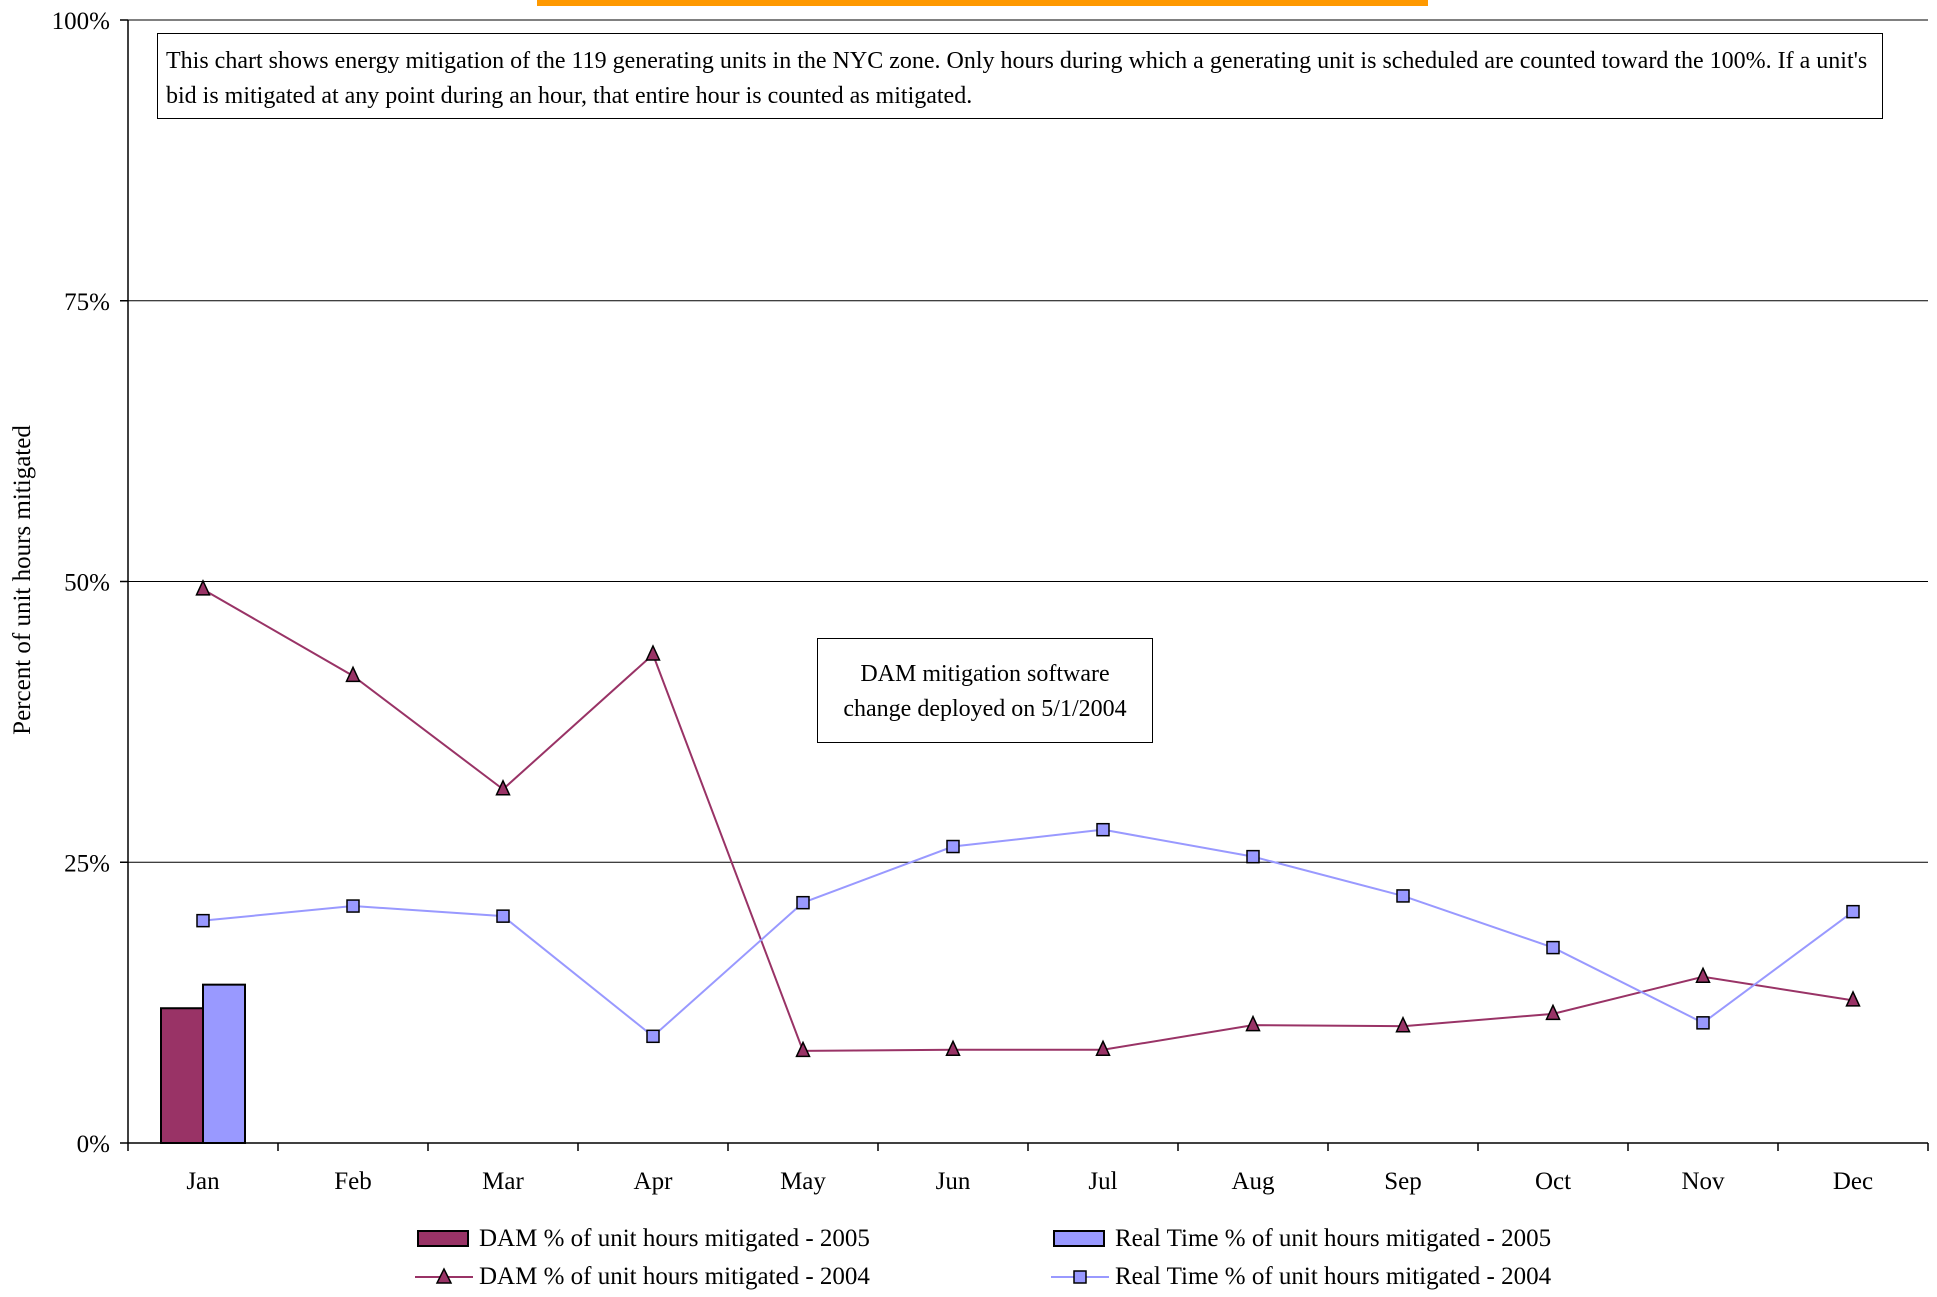  I want to click on marker-rt-2004-jul, so click(1103, 829).